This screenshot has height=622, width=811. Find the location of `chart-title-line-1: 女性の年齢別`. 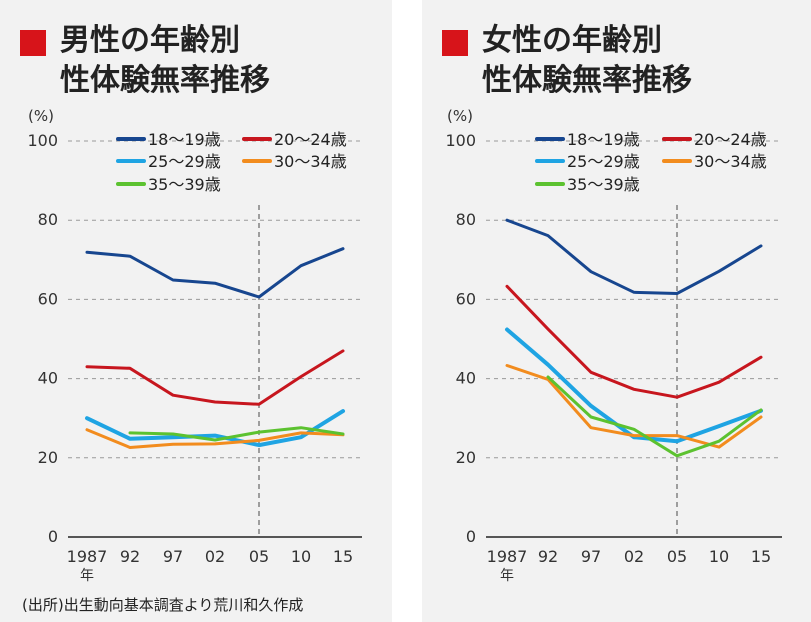

chart-title-line-1: 女性の年齢別 is located at coordinates (572, 40).